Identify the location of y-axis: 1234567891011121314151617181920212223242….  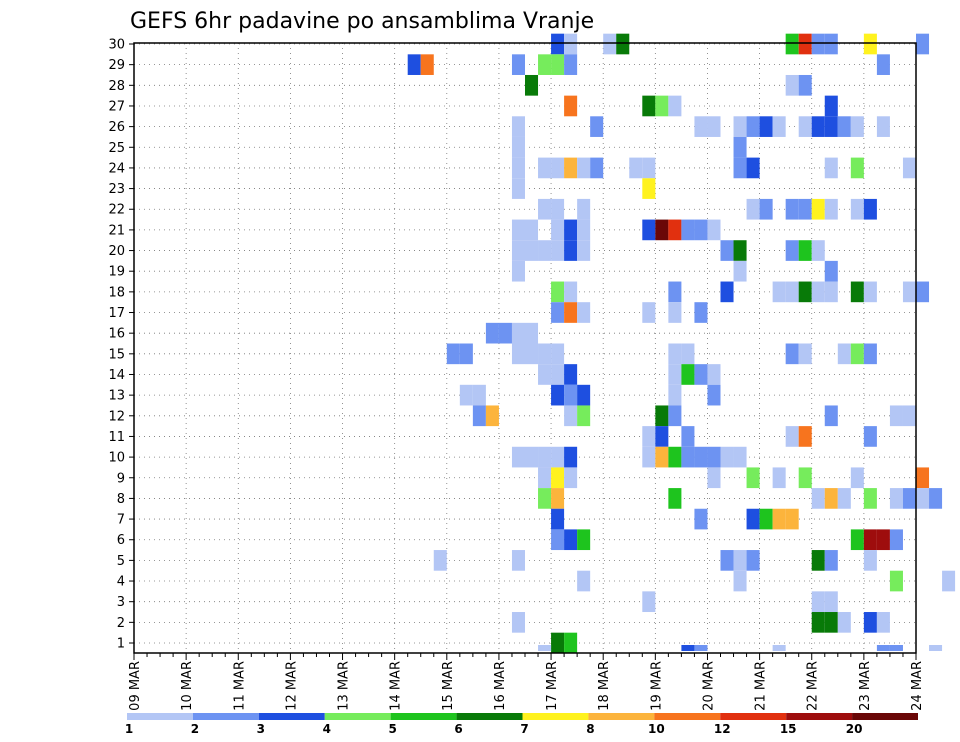
(121, 345).